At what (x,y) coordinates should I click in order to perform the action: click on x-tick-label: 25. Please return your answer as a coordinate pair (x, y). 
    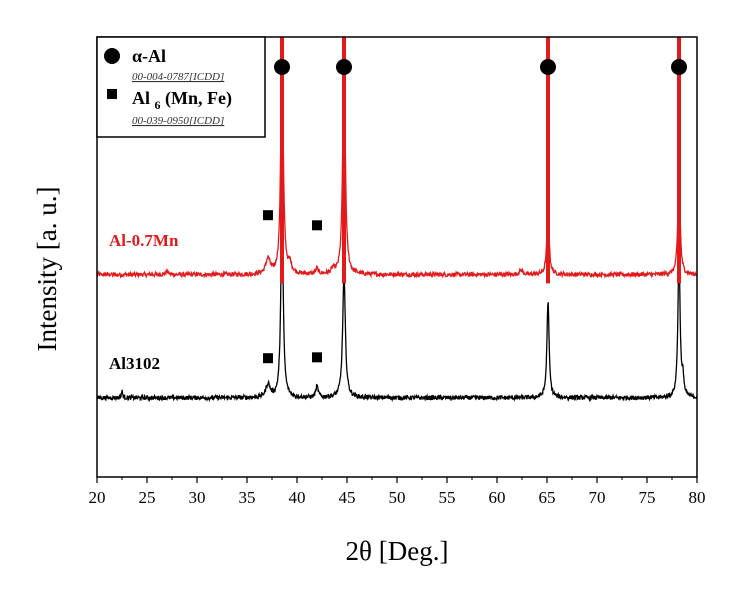
    Looking at the image, I should click on (147, 497).